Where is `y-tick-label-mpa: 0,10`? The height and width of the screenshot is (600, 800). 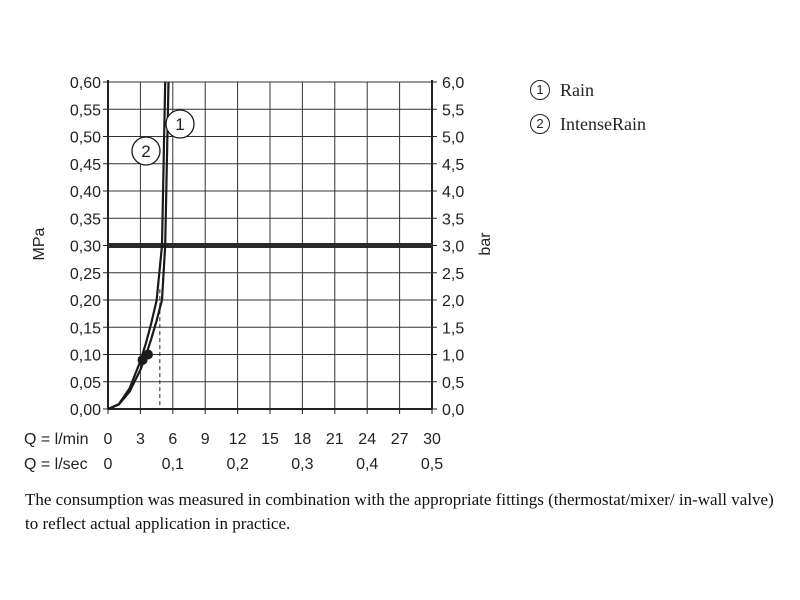
y-tick-label-mpa: 0,10 is located at coordinates (85, 356).